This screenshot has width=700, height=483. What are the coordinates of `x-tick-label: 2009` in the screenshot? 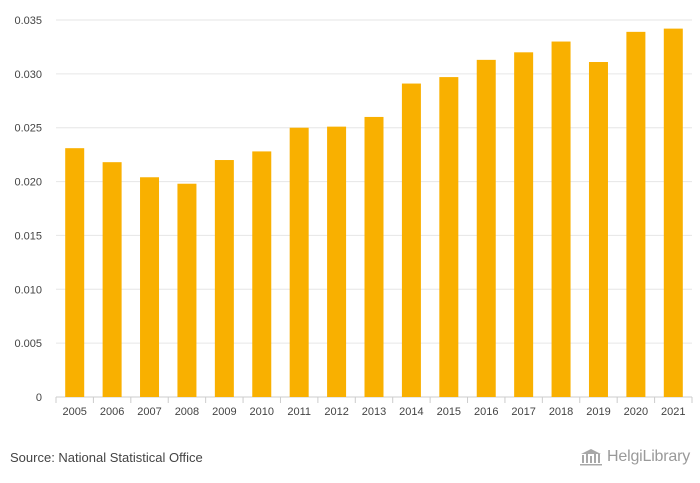 It's located at (224, 412).